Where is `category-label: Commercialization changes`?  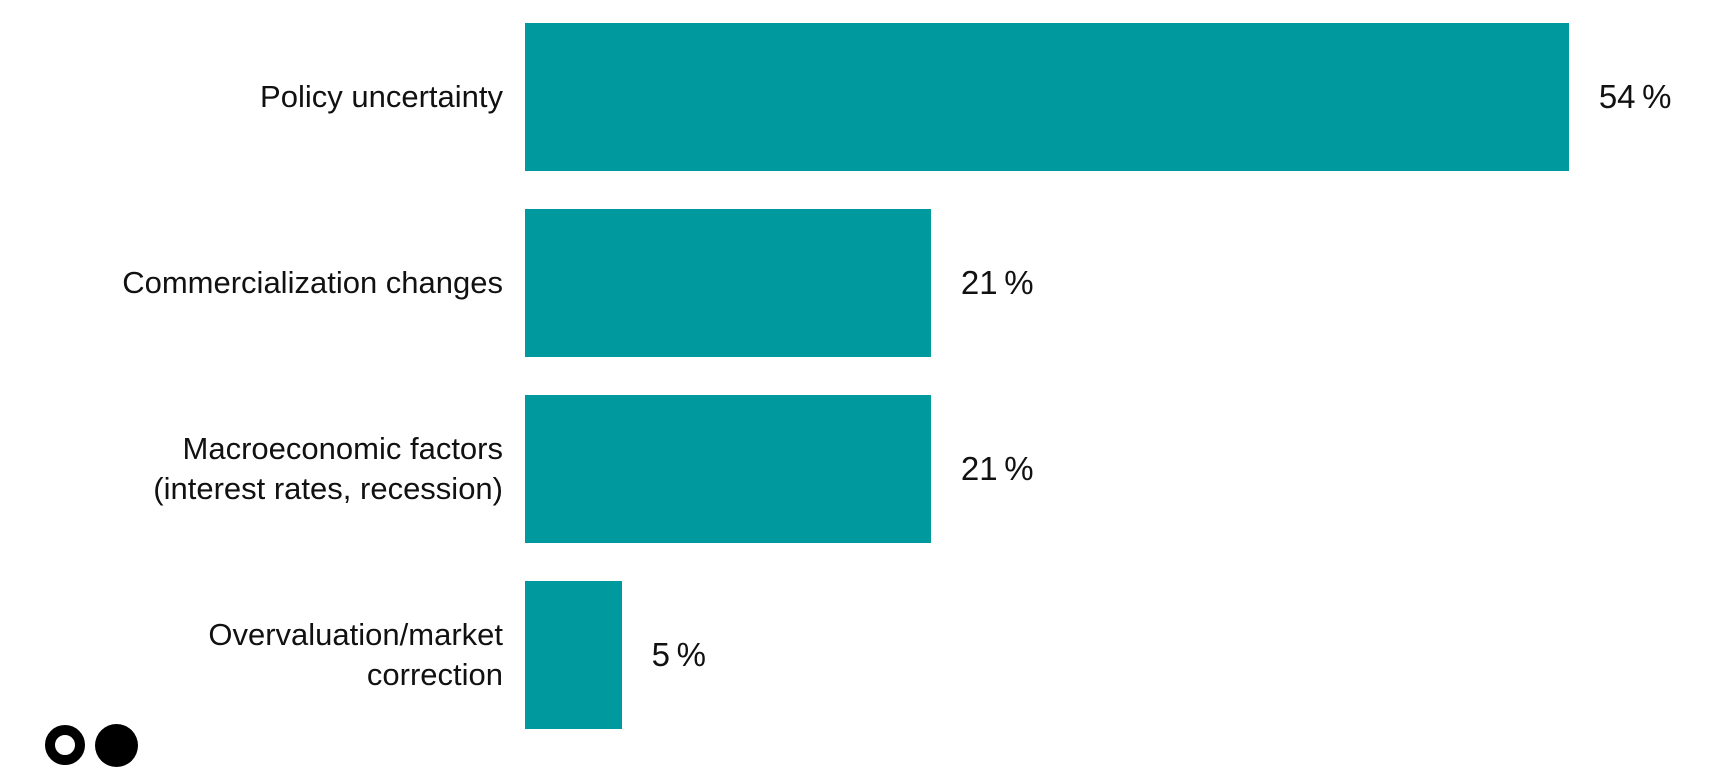 category-label: Commercialization changes is located at coordinates (312, 282).